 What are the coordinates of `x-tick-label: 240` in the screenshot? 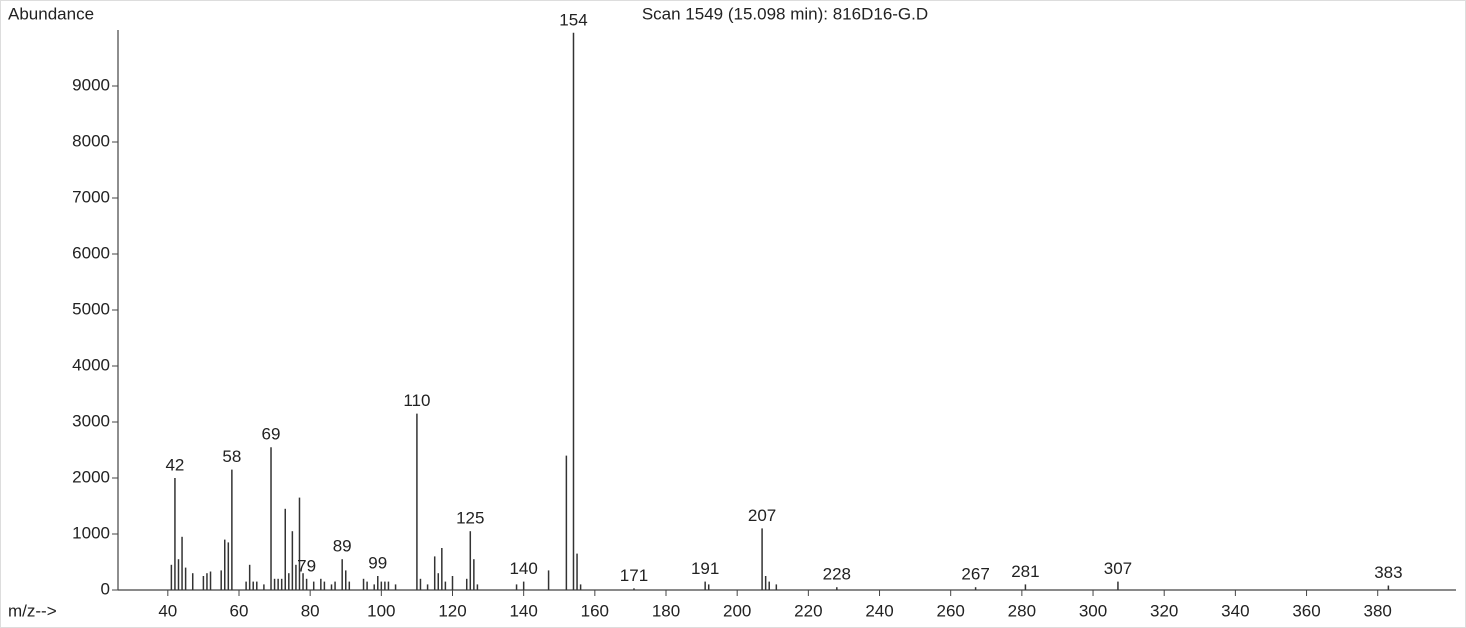 It's located at (879, 610).